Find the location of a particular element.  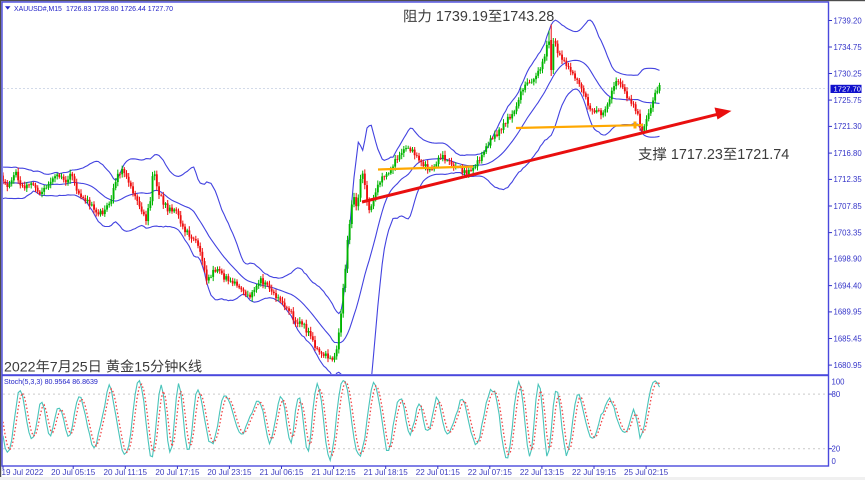

svg-text:1726.83 1728.80 1726.44 1727.7: 1726.83 1728.80 1726.44 1727.70 is located at coordinates (119, 9).